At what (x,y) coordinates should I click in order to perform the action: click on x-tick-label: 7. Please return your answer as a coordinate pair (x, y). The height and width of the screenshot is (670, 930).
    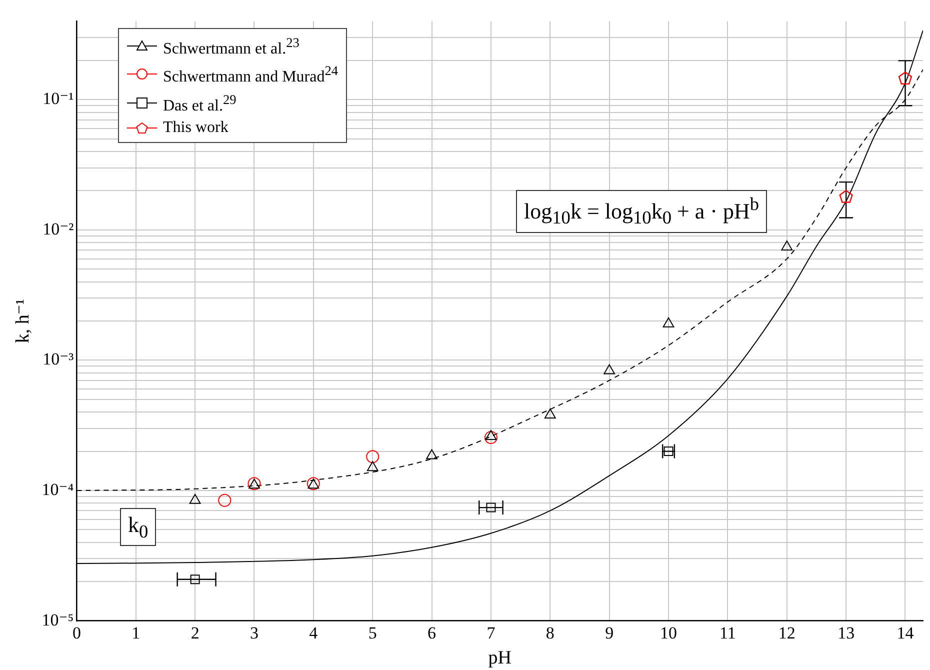
    Looking at the image, I should click on (491, 632).